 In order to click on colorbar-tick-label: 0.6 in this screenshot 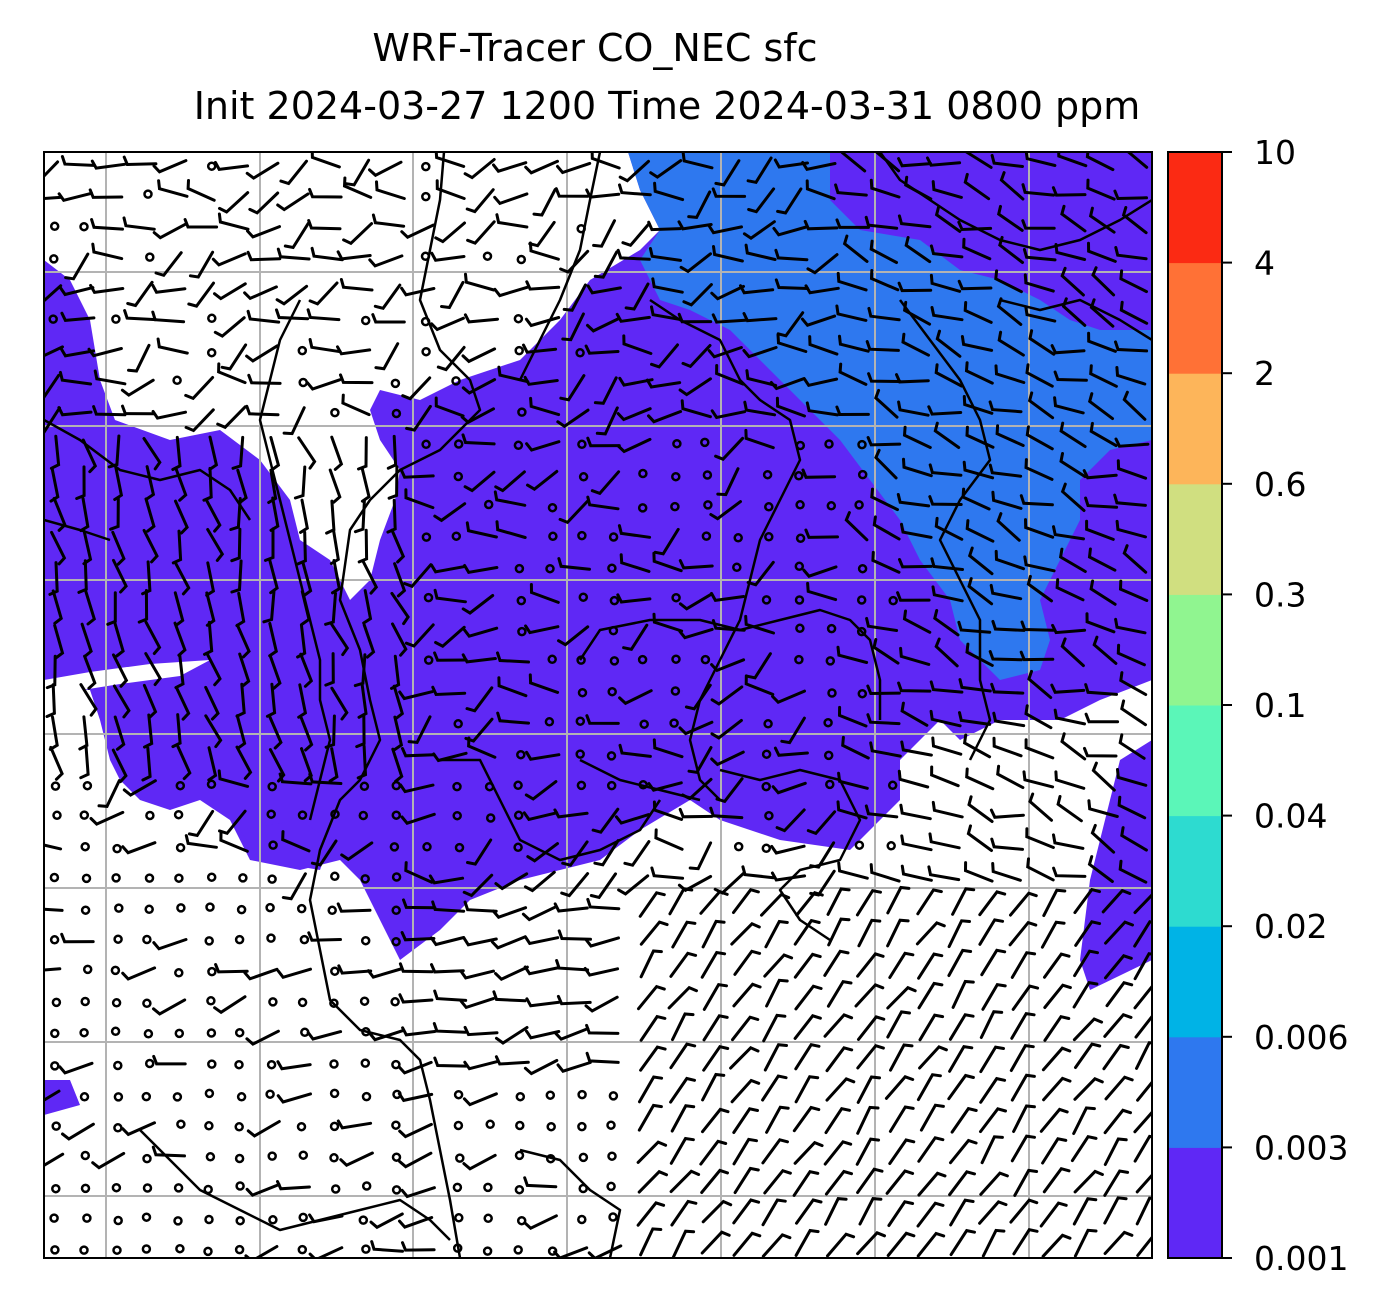, I will do `click(1280, 484)`.